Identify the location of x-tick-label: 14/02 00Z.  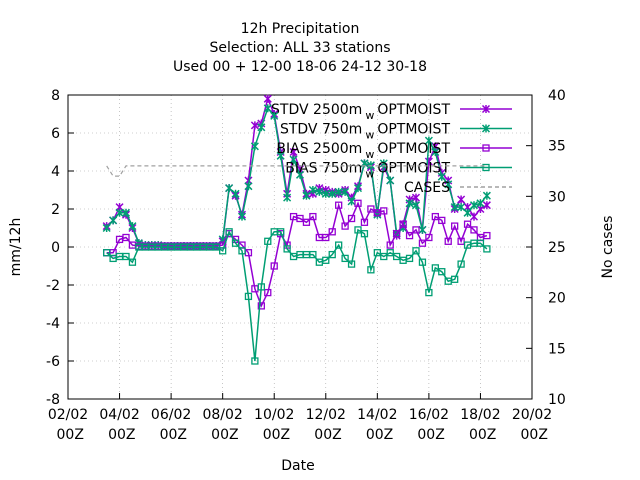
(377, 425).